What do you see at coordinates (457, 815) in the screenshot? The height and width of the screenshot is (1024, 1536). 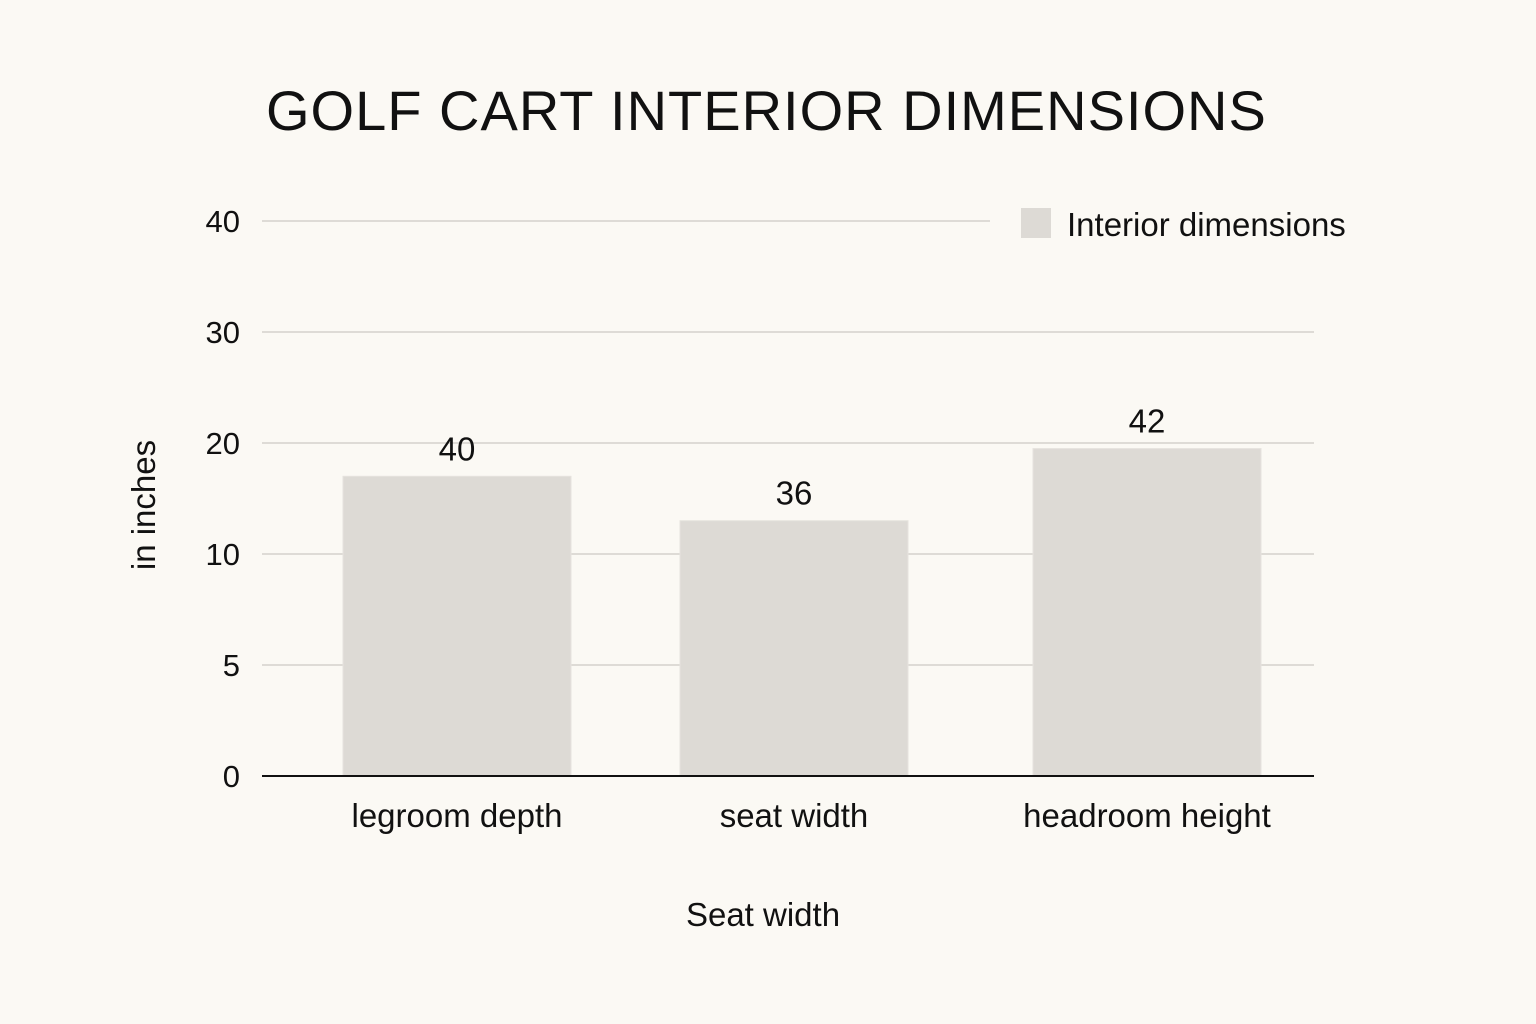 I see `x-category-label: legroom depth` at bounding box center [457, 815].